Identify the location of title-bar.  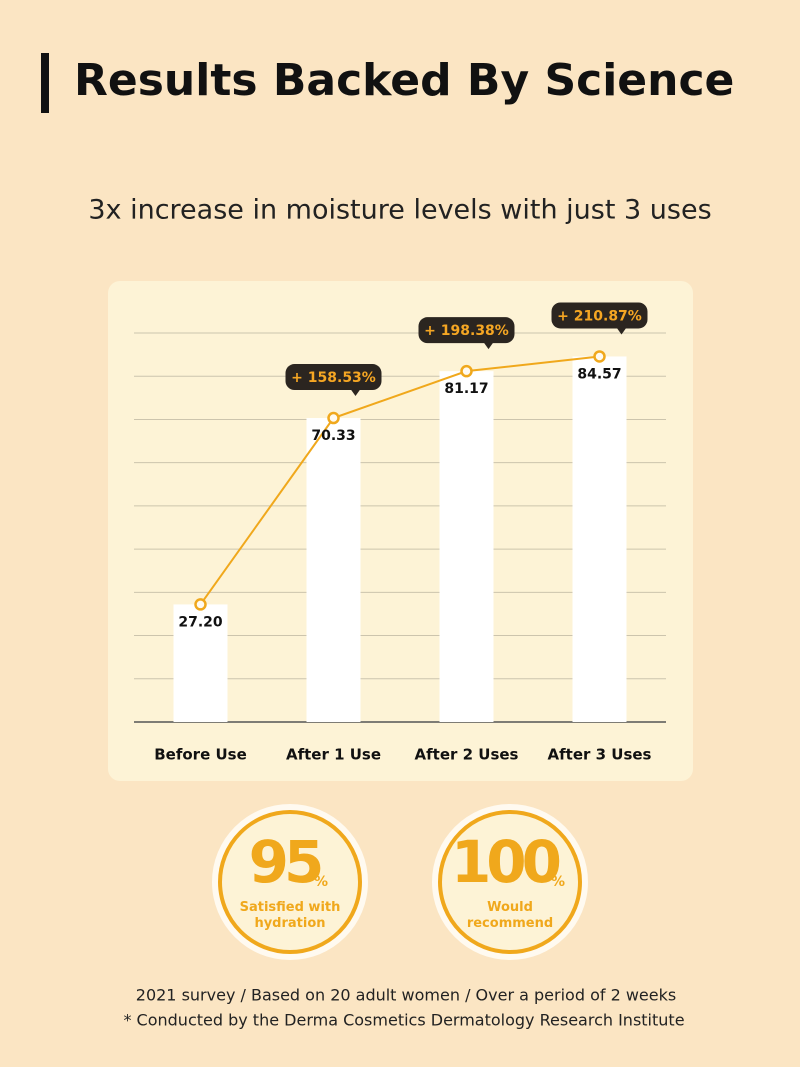
(45, 83).